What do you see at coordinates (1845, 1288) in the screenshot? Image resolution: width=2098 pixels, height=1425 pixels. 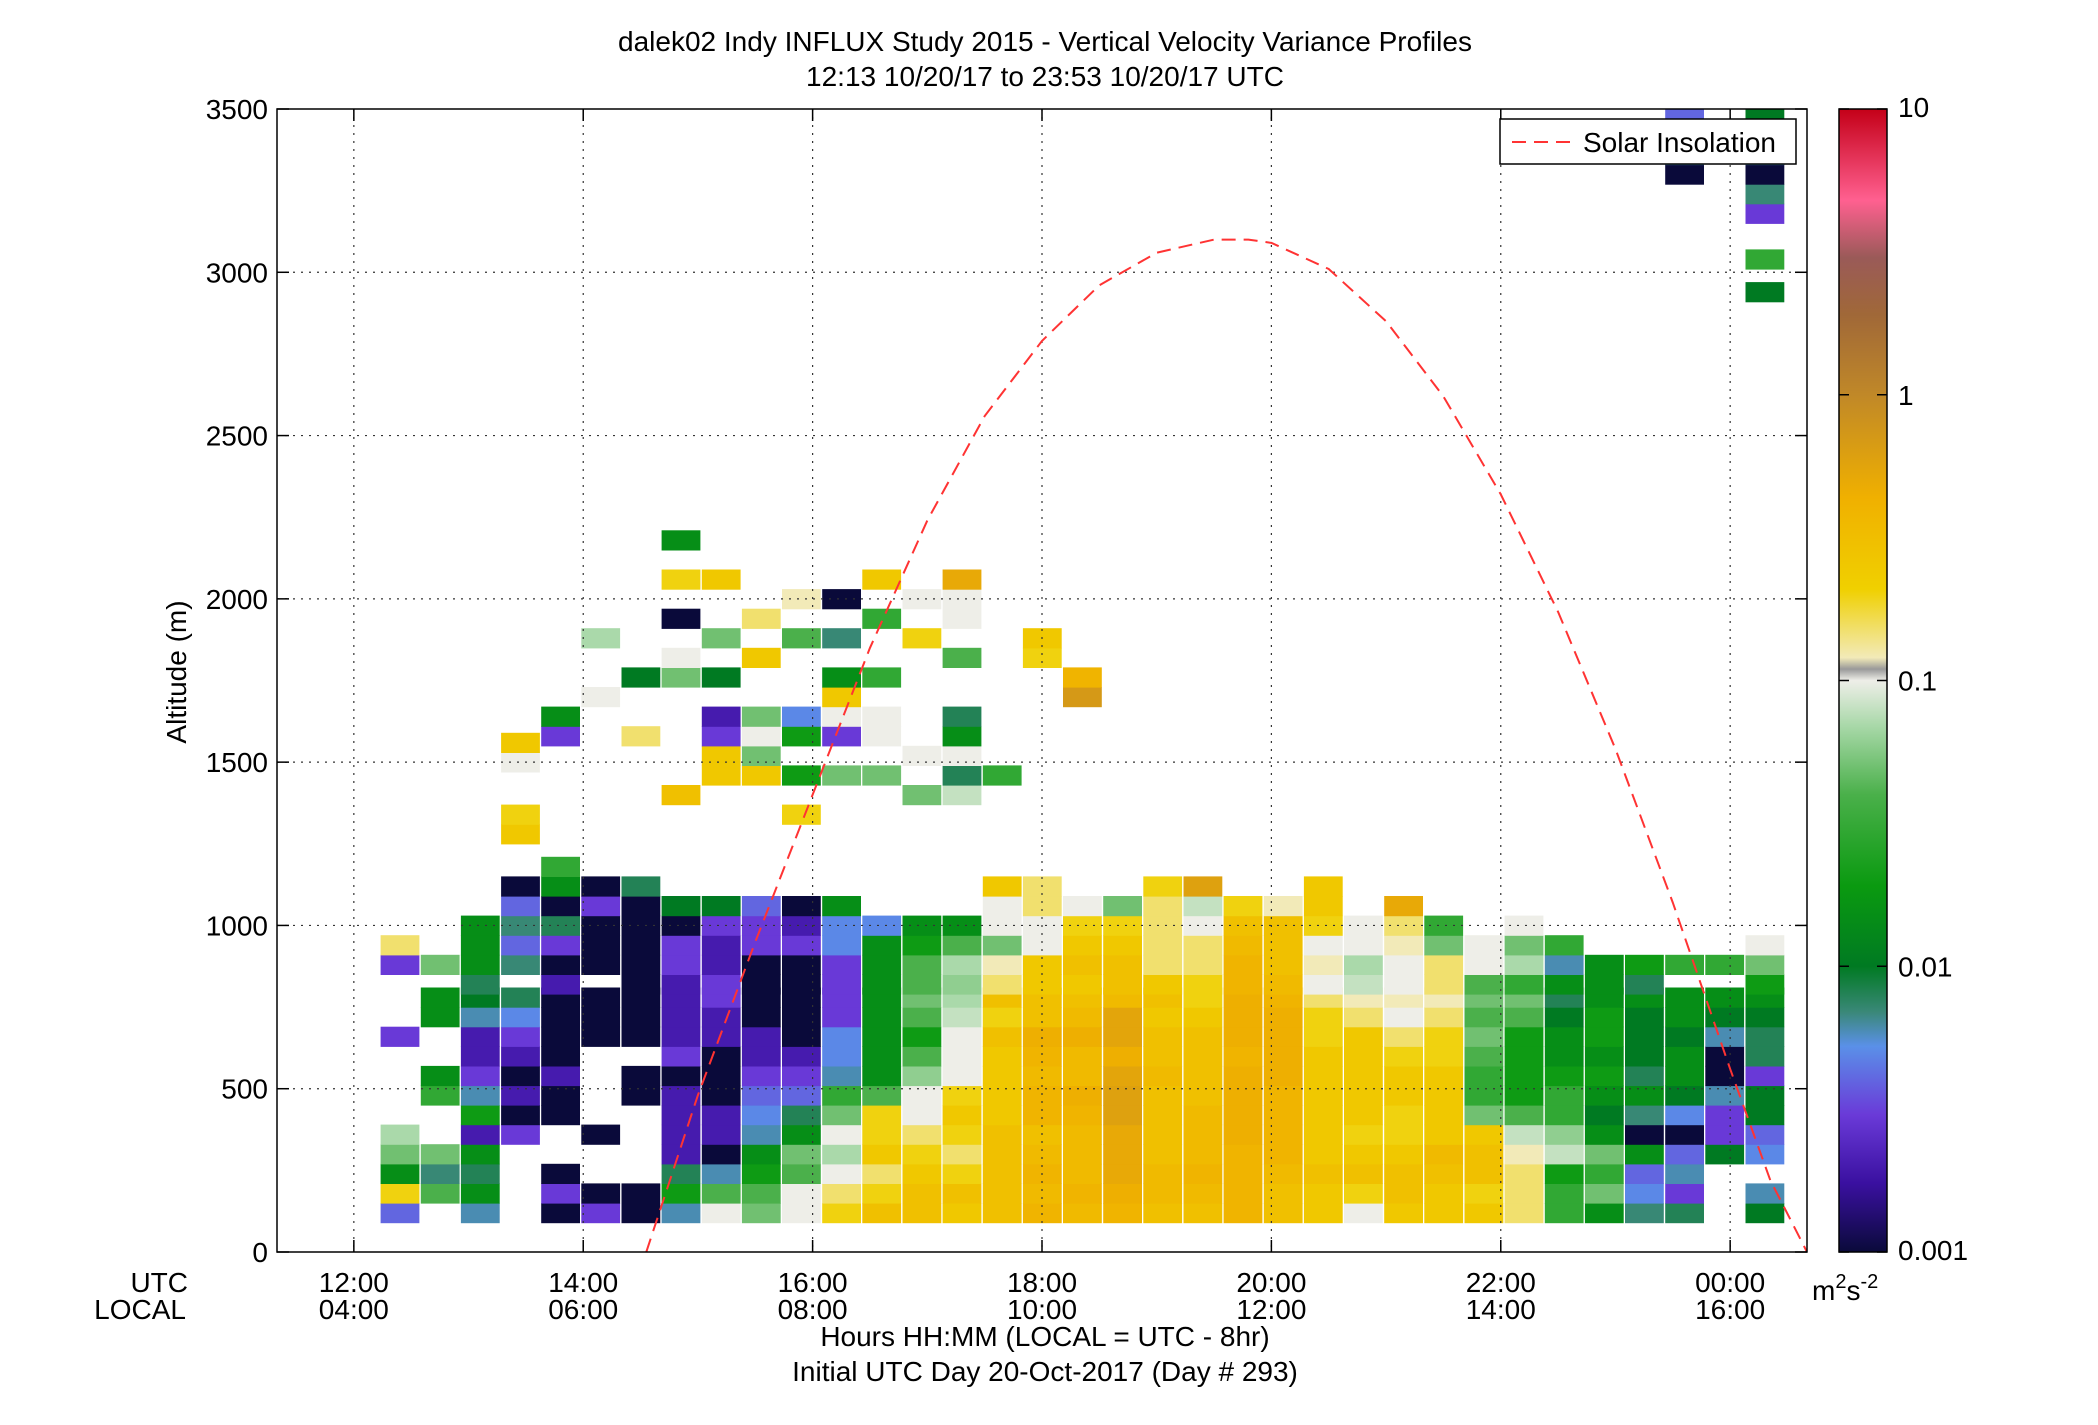 I see `colorbar-unit: m2s-2` at bounding box center [1845, 1288].